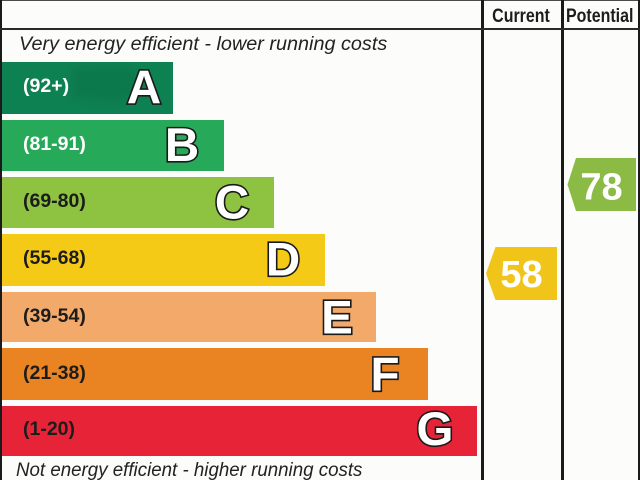 The image size is (640, 480). Describe the element at coordinates (337, 318) in the screenshot. I see `svg-text: E` at that location.